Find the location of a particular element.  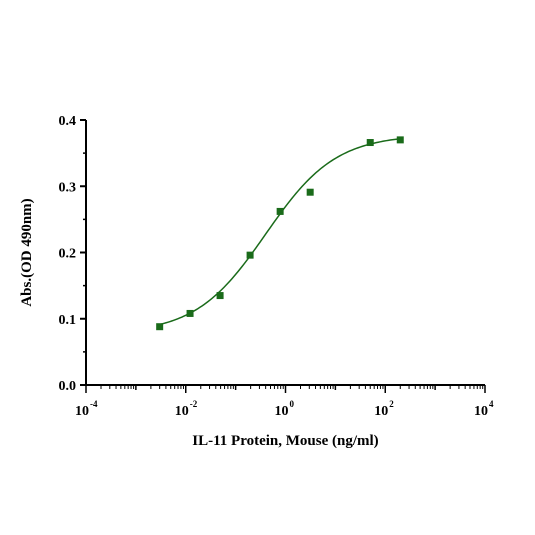

x-tick-label: 10 -4 is located at coordinates (86, 409).